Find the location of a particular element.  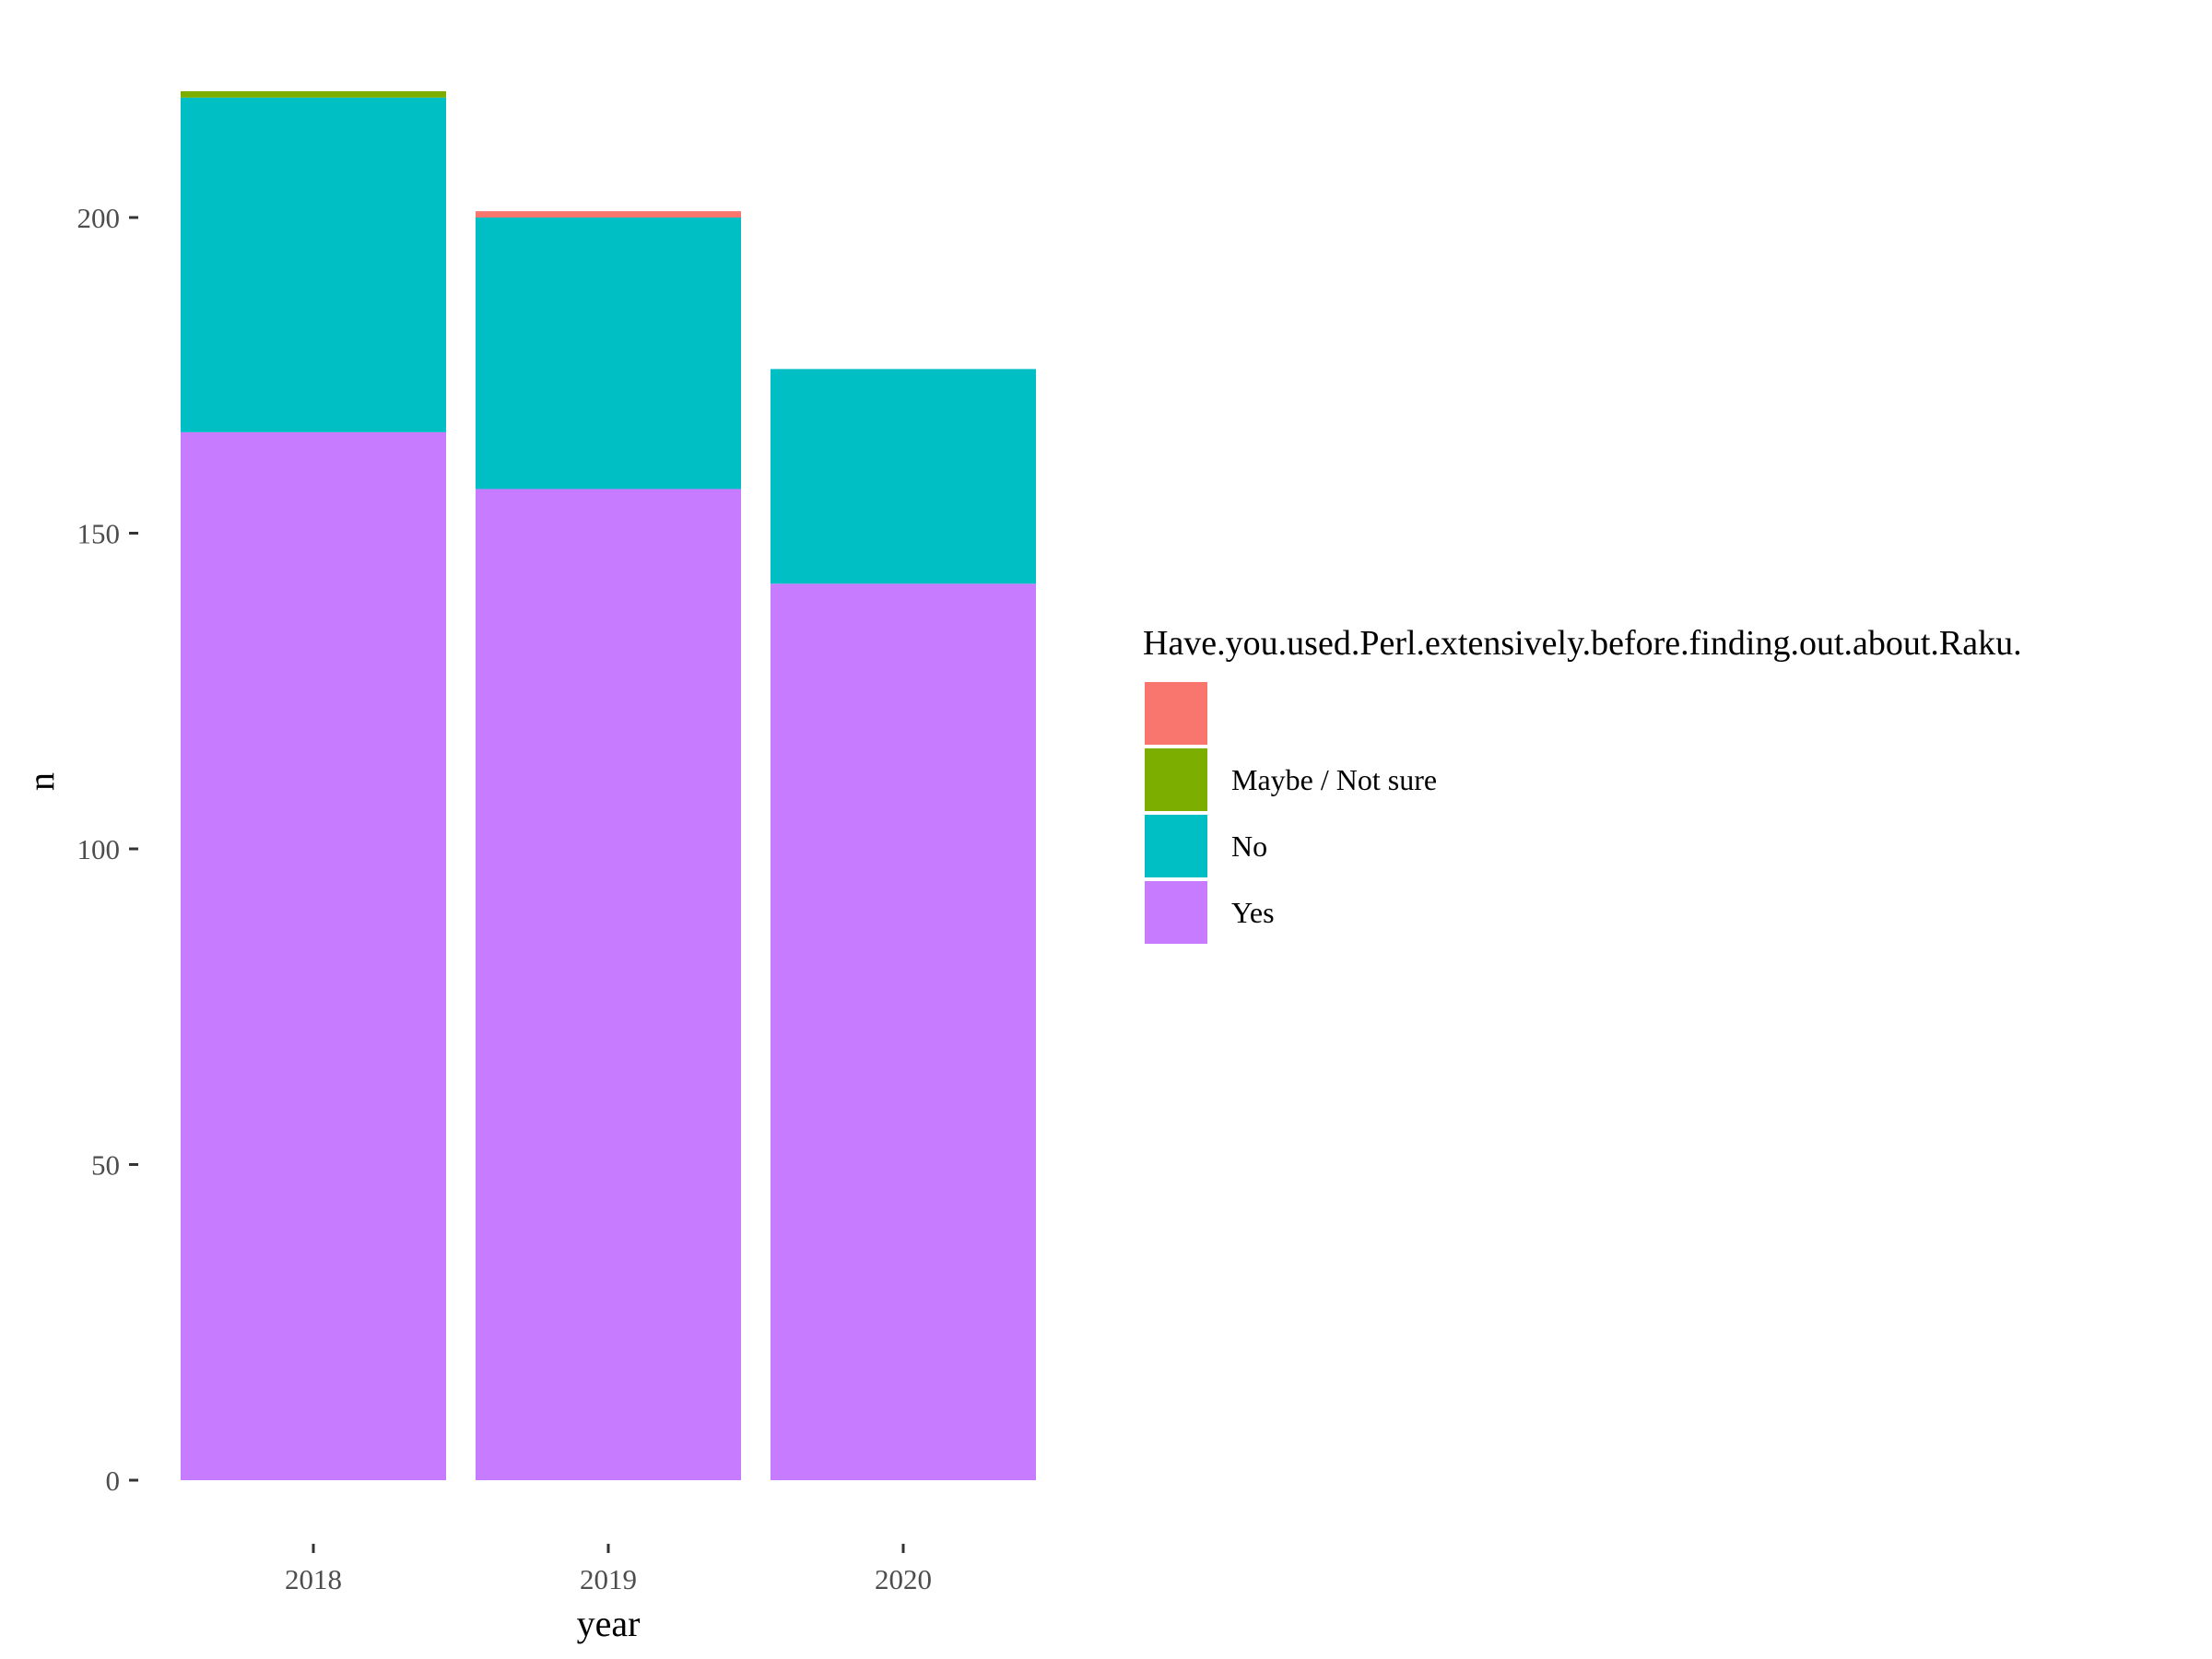

y-tick-label: 150 is located at coordinates (99, 534).